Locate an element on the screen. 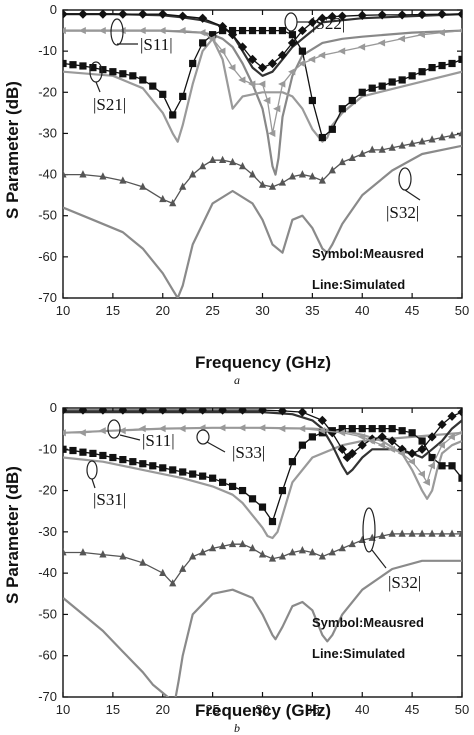 This screenshot has height=735, width=474. y-axis-label-b: S Parameter (dB) is located at coordinates (12, 535).